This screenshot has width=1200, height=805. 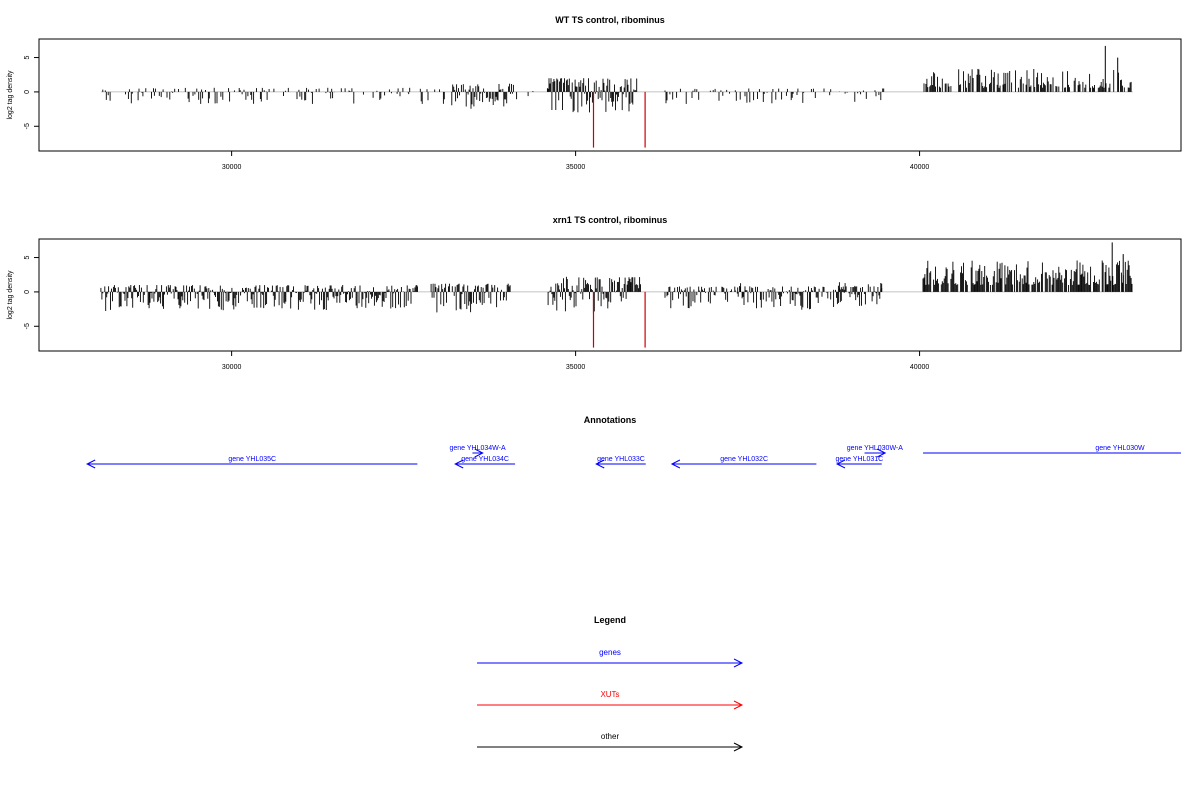 I want to click on gene-arrow: gene YHL033C, so click(x=620, y=462).